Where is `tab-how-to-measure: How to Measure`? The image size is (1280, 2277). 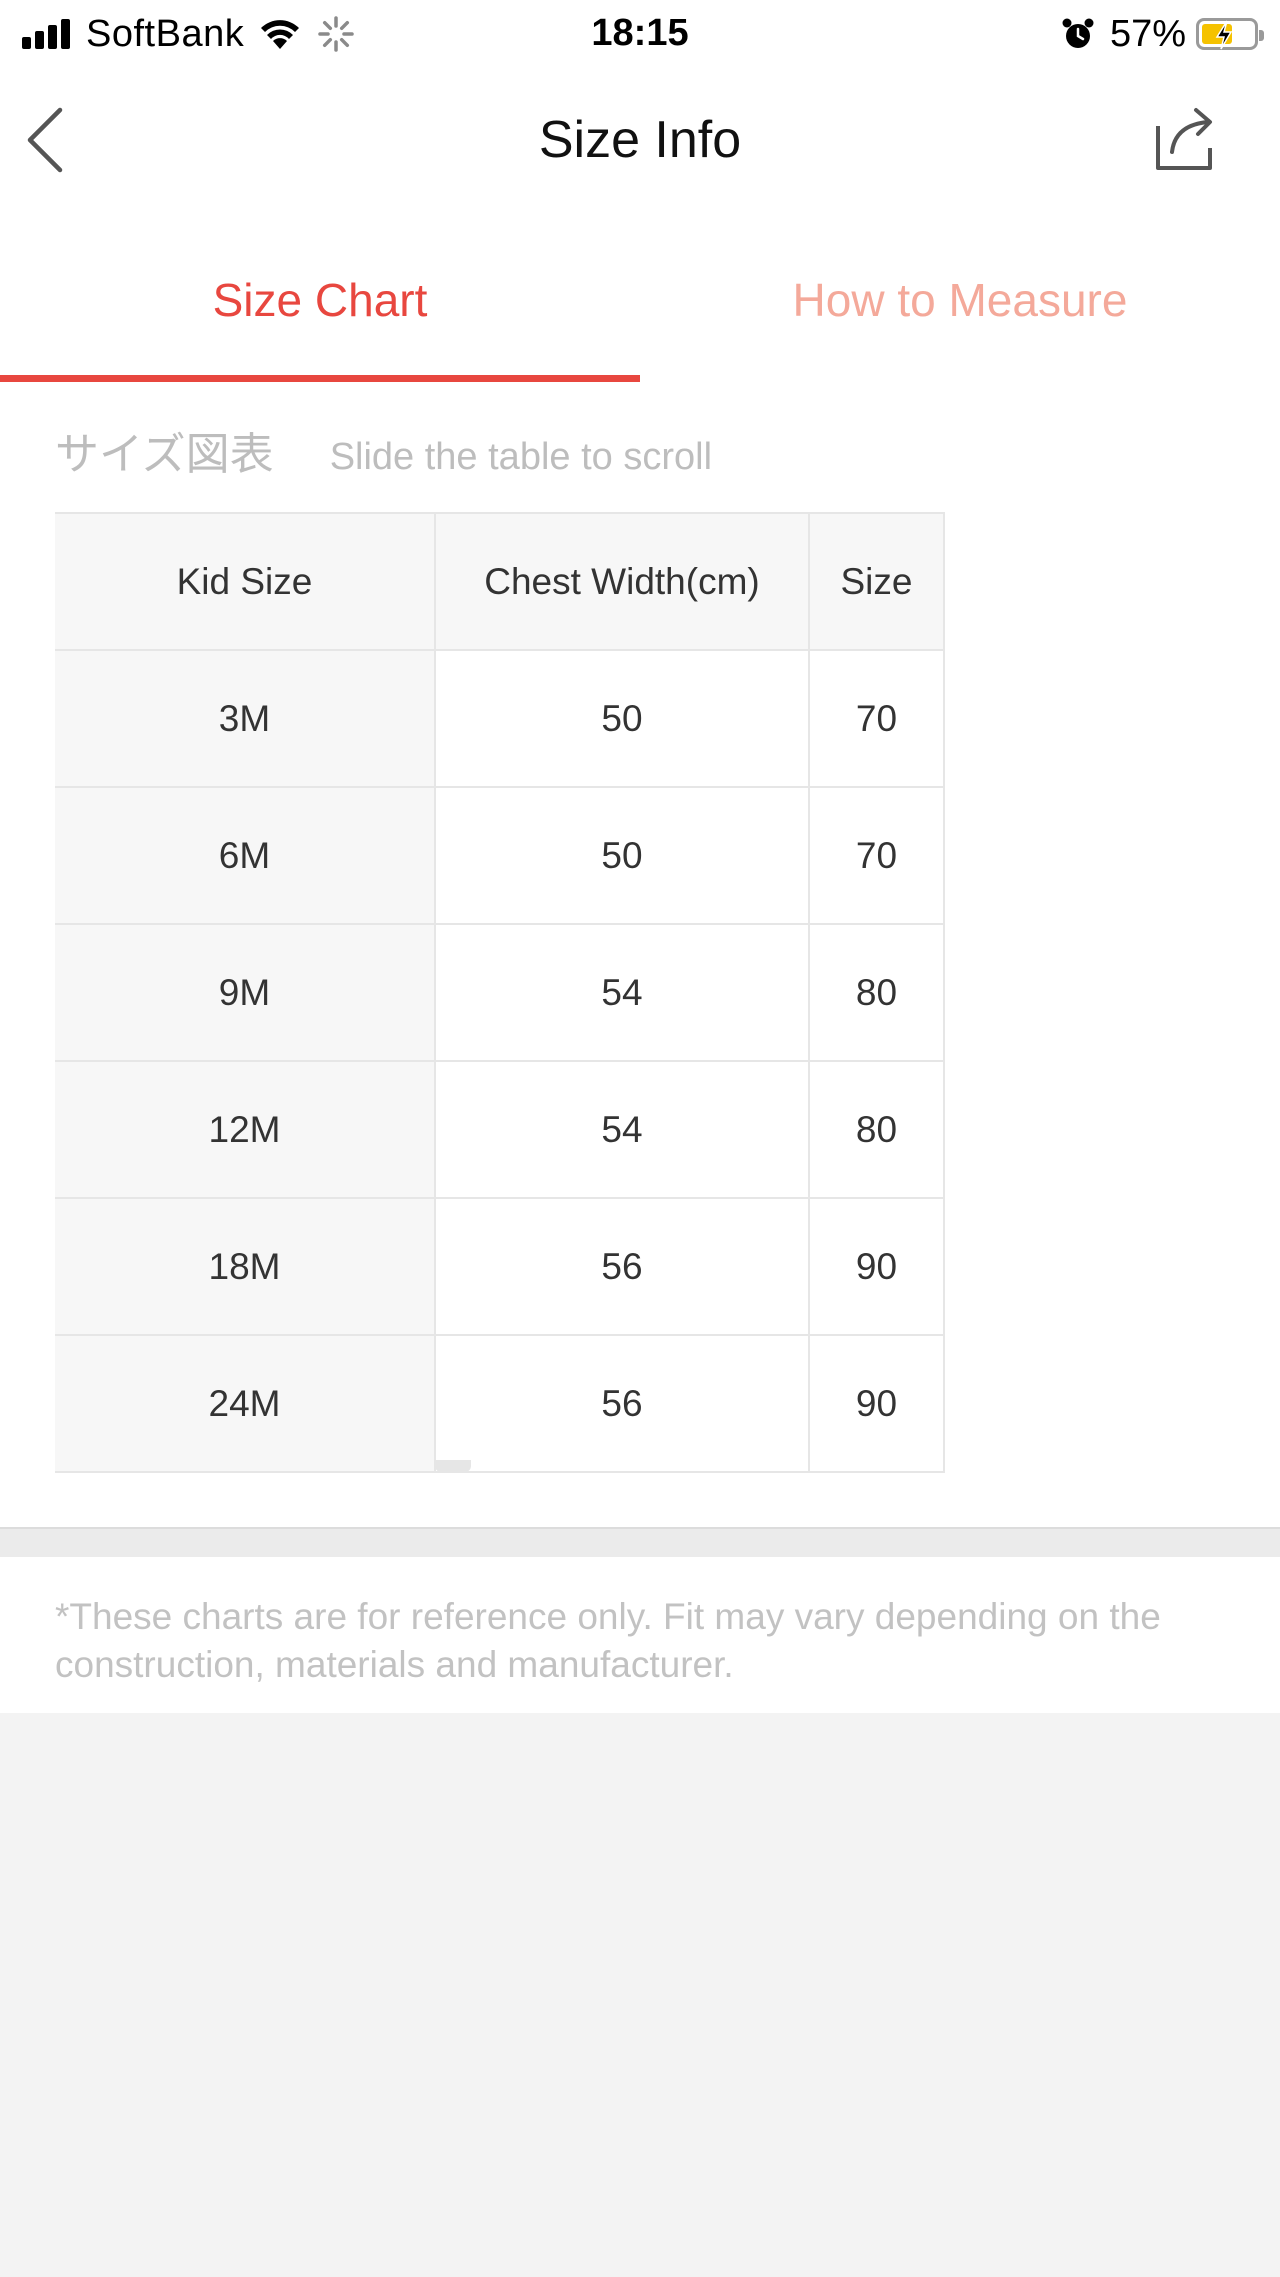
tab-how-to-measure: How to Measure is located at coordinates (960, 300).